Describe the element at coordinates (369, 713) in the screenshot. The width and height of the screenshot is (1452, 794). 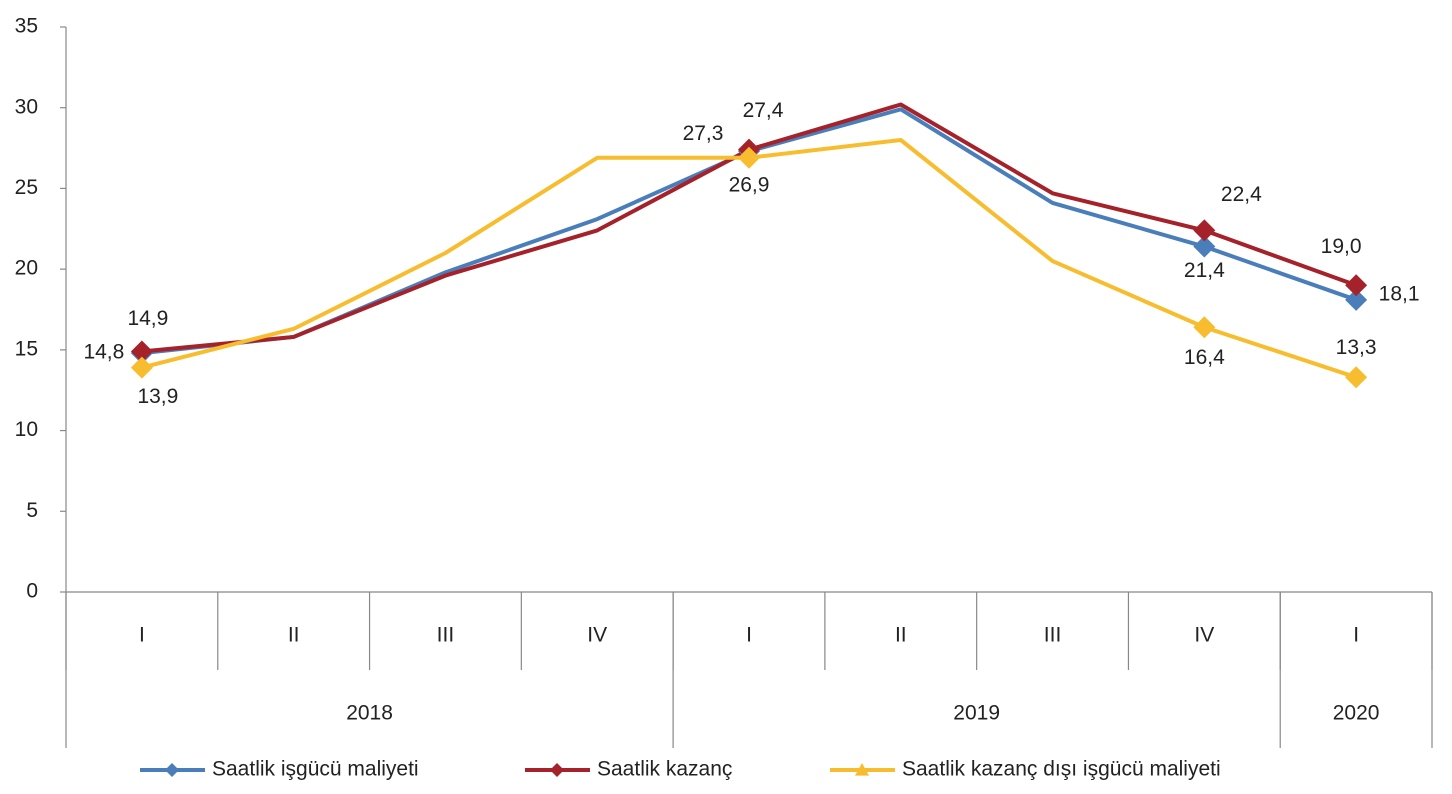
I see `group-label: 2018` at that location.